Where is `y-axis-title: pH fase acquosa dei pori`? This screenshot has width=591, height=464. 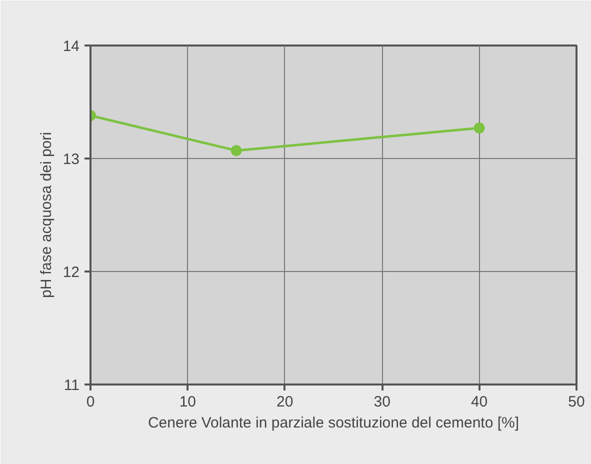
y-axis-title: pH fase acquosa dei pori is located at coordinates (46, 215).